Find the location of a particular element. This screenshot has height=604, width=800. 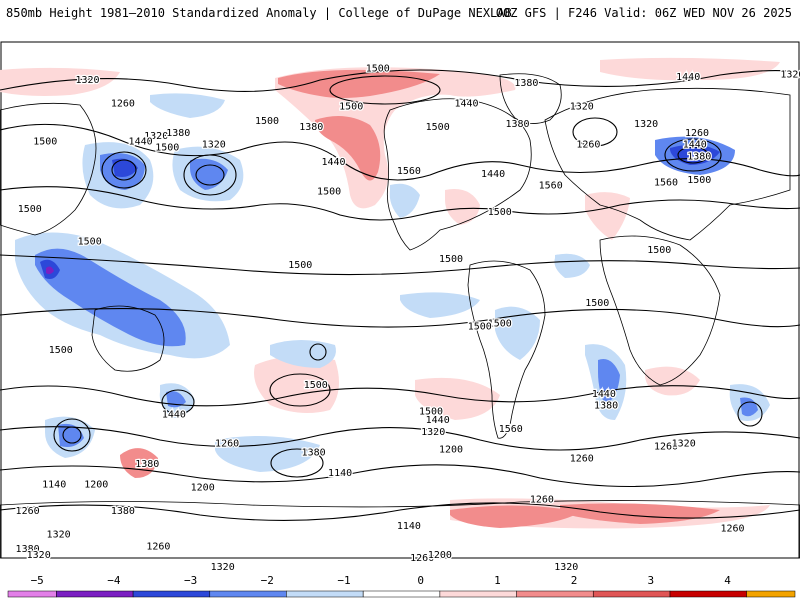

colorbar-tick-label: 4 is located at coordinates (727, 580).